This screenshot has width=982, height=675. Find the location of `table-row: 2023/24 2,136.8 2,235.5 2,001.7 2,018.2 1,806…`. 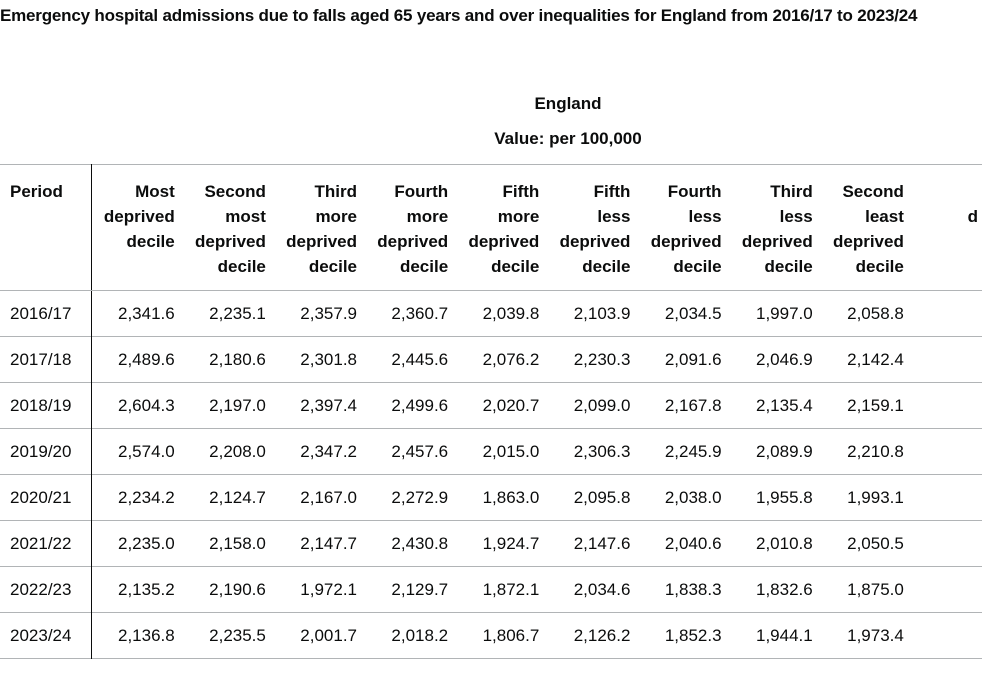

table-row: 2023/24 2,136.8 2,235.5 2,001.7 2,018.2 1,806… is located at coordinates (491, 635).